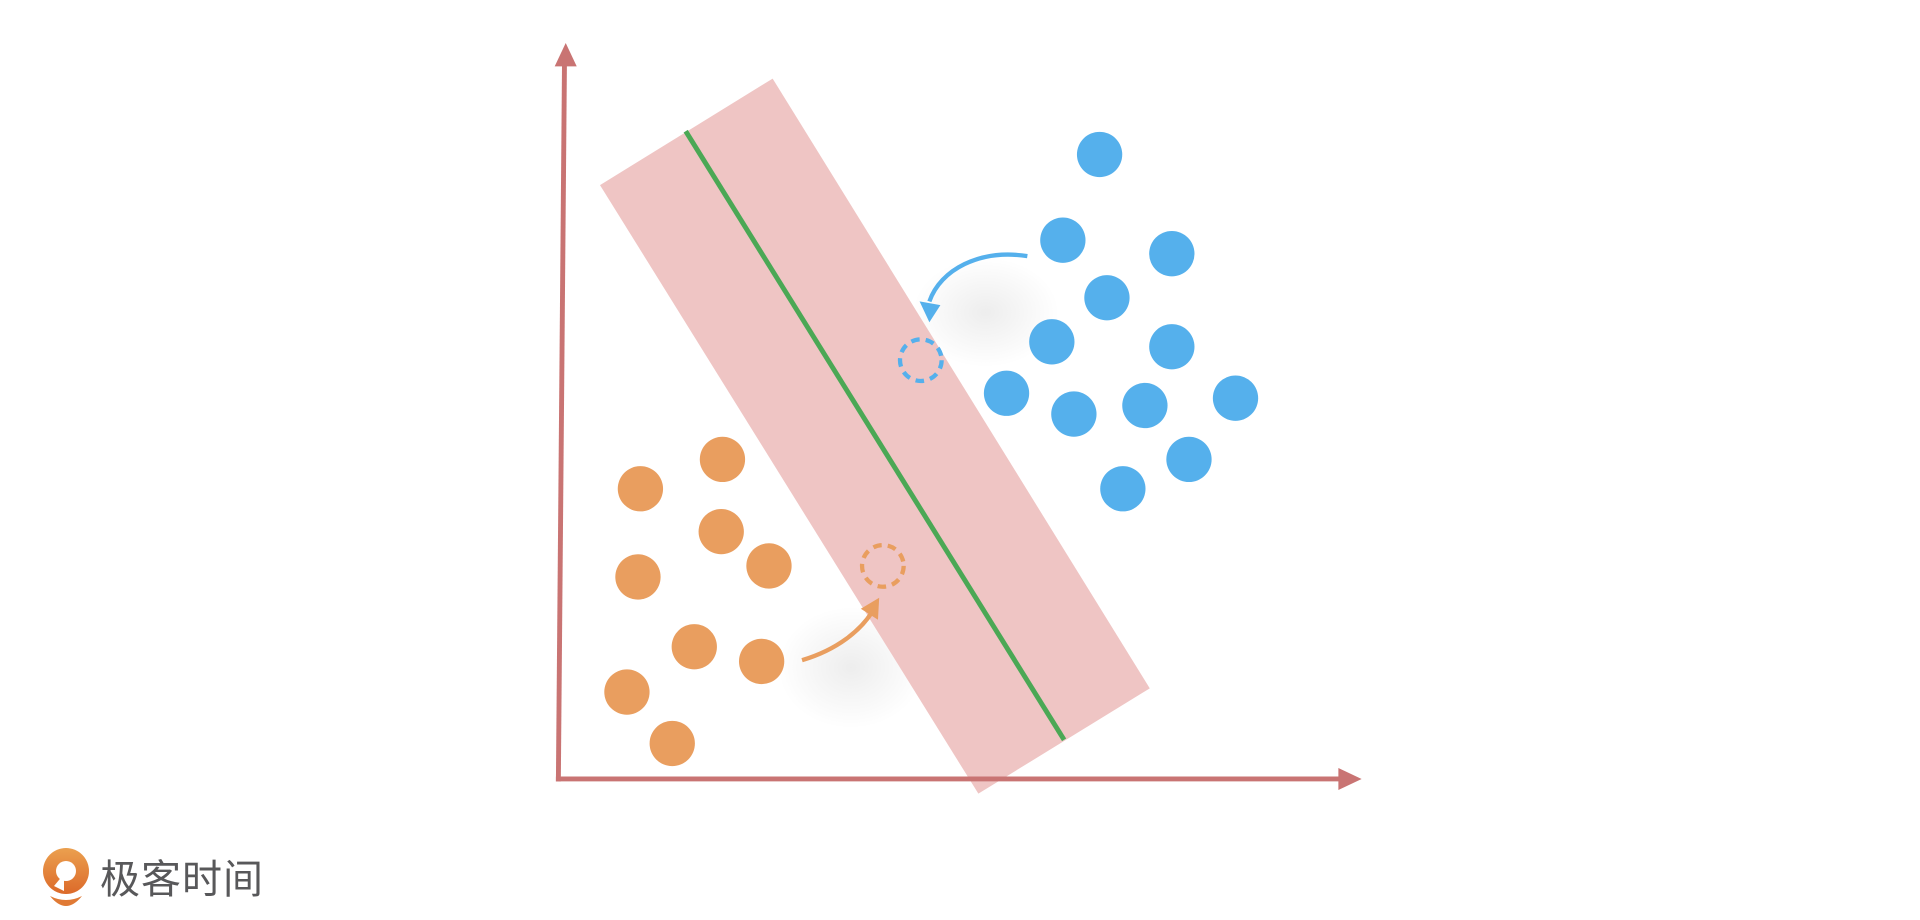  I want to click on class-b-points, so click(698, 601).